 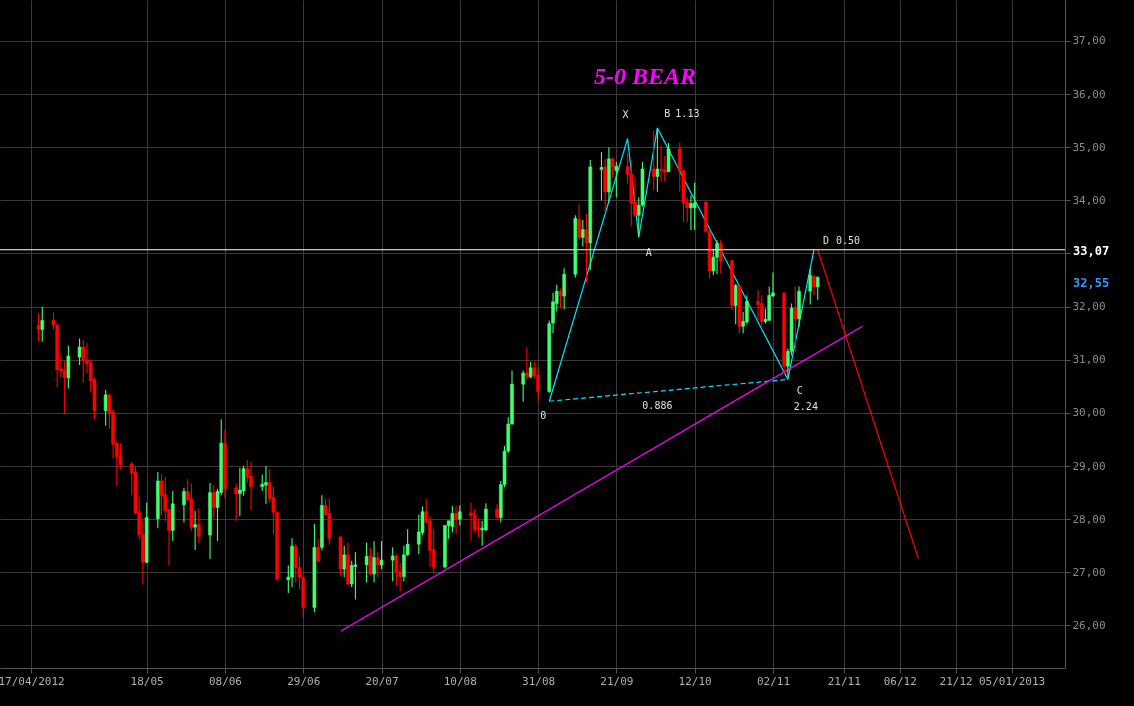 I want to click on y-tick-label: 27,00, so click(x=1089, y=572).